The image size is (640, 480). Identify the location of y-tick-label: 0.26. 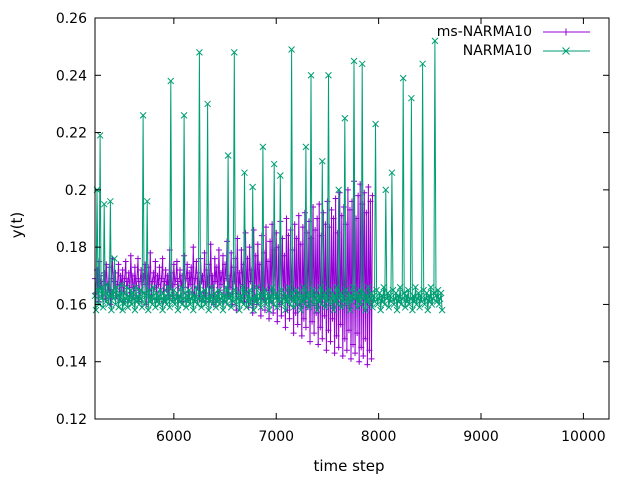
(71, 19).